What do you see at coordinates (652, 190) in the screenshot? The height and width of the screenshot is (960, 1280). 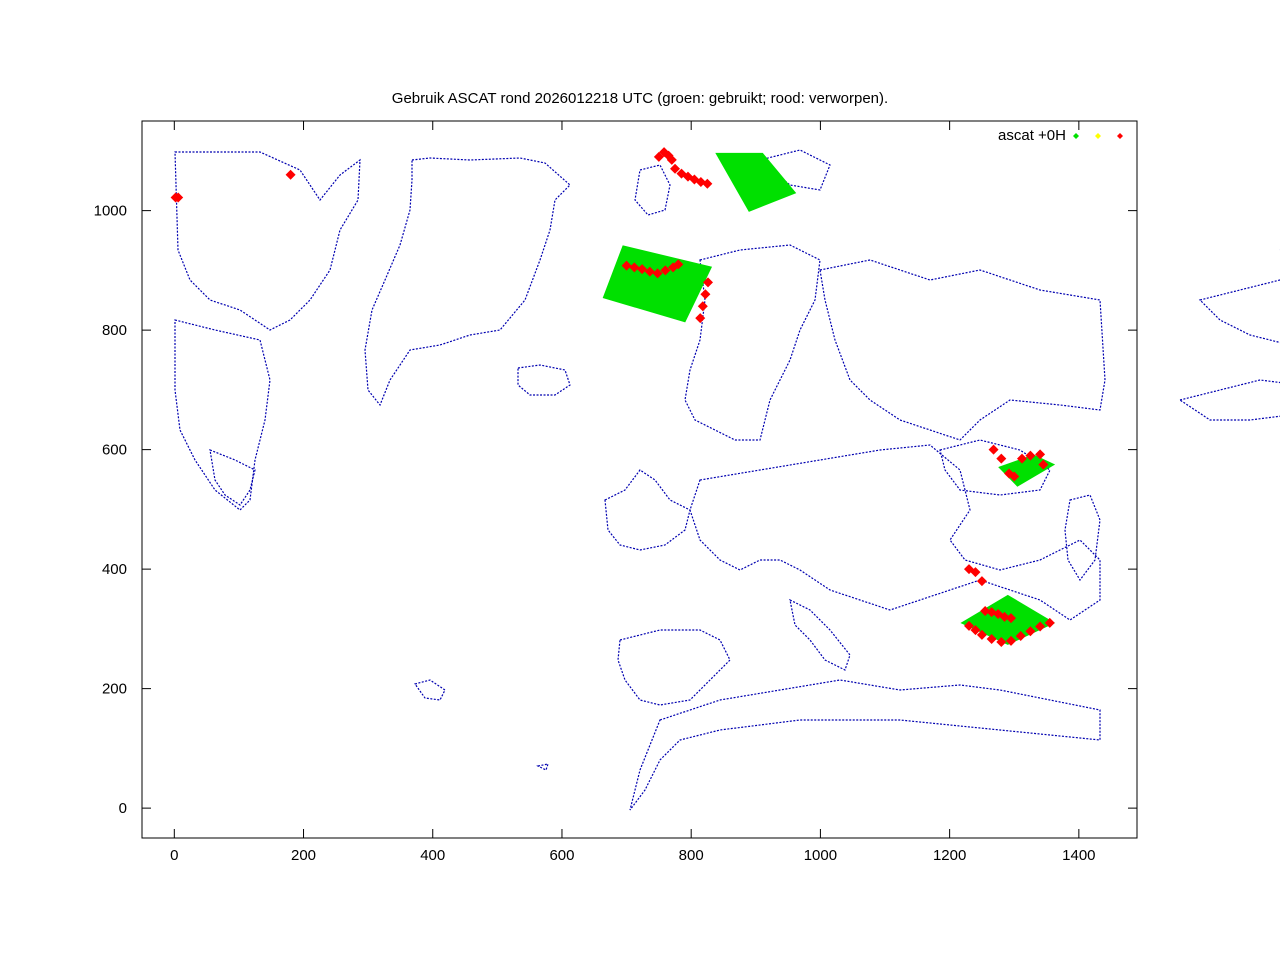 I see `svalbard` at bounding box center [652, 190].